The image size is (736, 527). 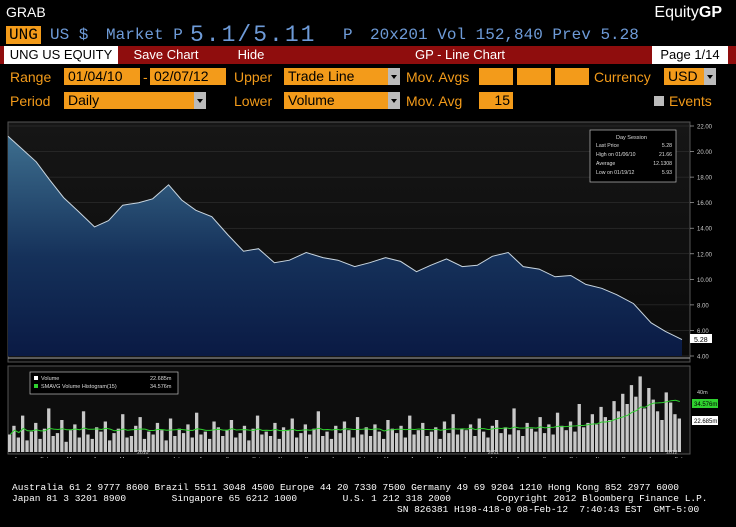 I want to click on range-end-field: 02/07/12, so click(x=188, y=76).